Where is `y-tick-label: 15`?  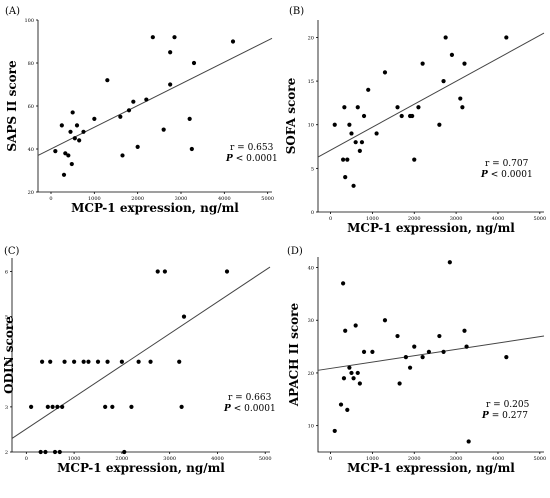 y-tick-label: 15 is located at coordinates (311, 82).